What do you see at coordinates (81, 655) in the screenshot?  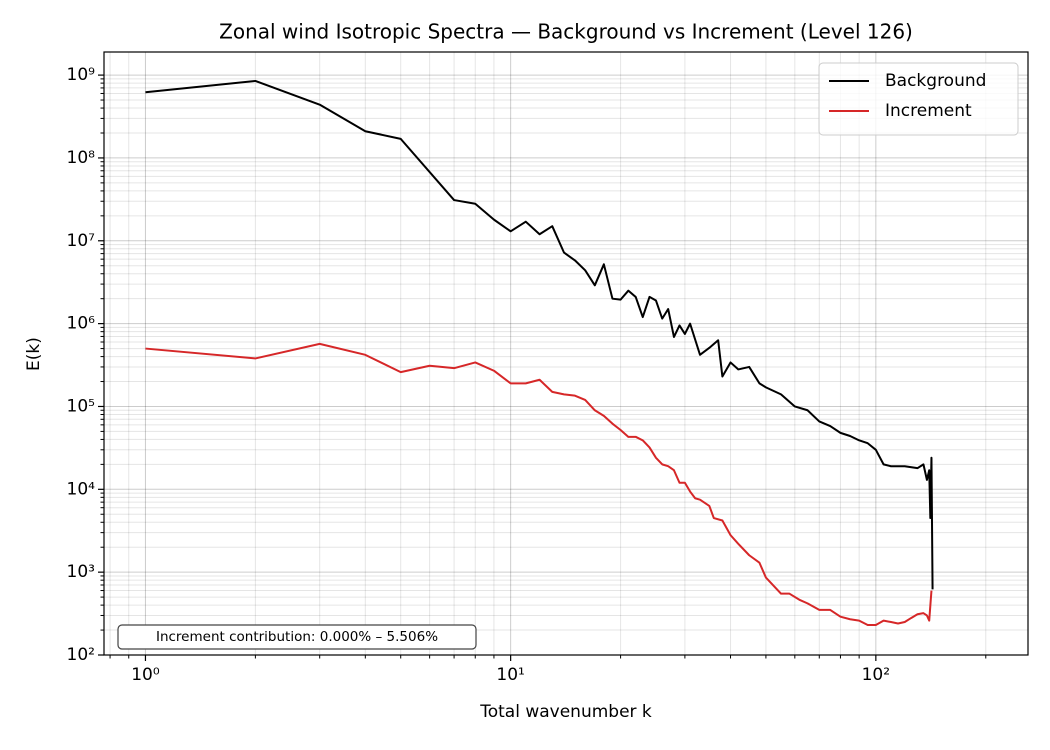 I see `y-tick-label: 10²` at bounding box center [81, 655].